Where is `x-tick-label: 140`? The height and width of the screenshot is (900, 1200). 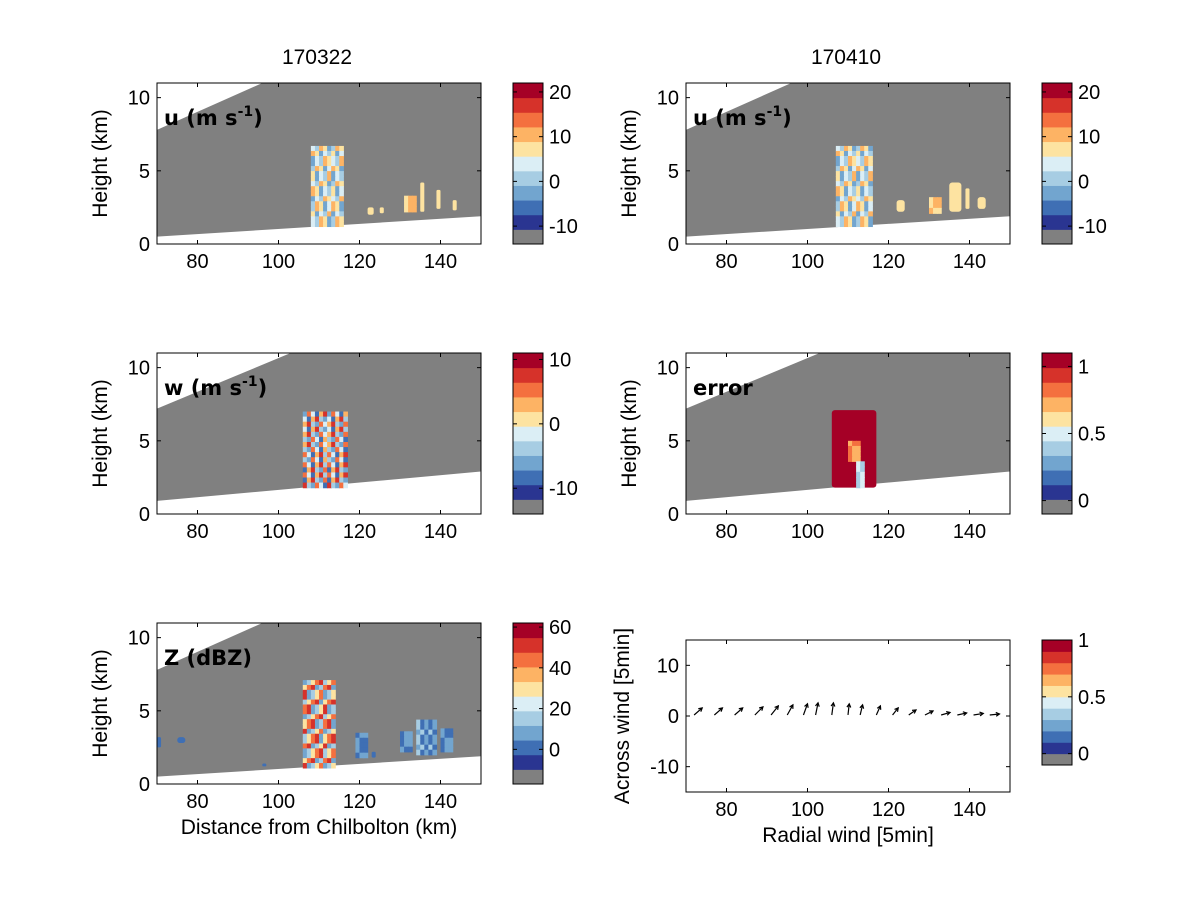
x-tick-label: 140 is located at coordinates (440, 532).